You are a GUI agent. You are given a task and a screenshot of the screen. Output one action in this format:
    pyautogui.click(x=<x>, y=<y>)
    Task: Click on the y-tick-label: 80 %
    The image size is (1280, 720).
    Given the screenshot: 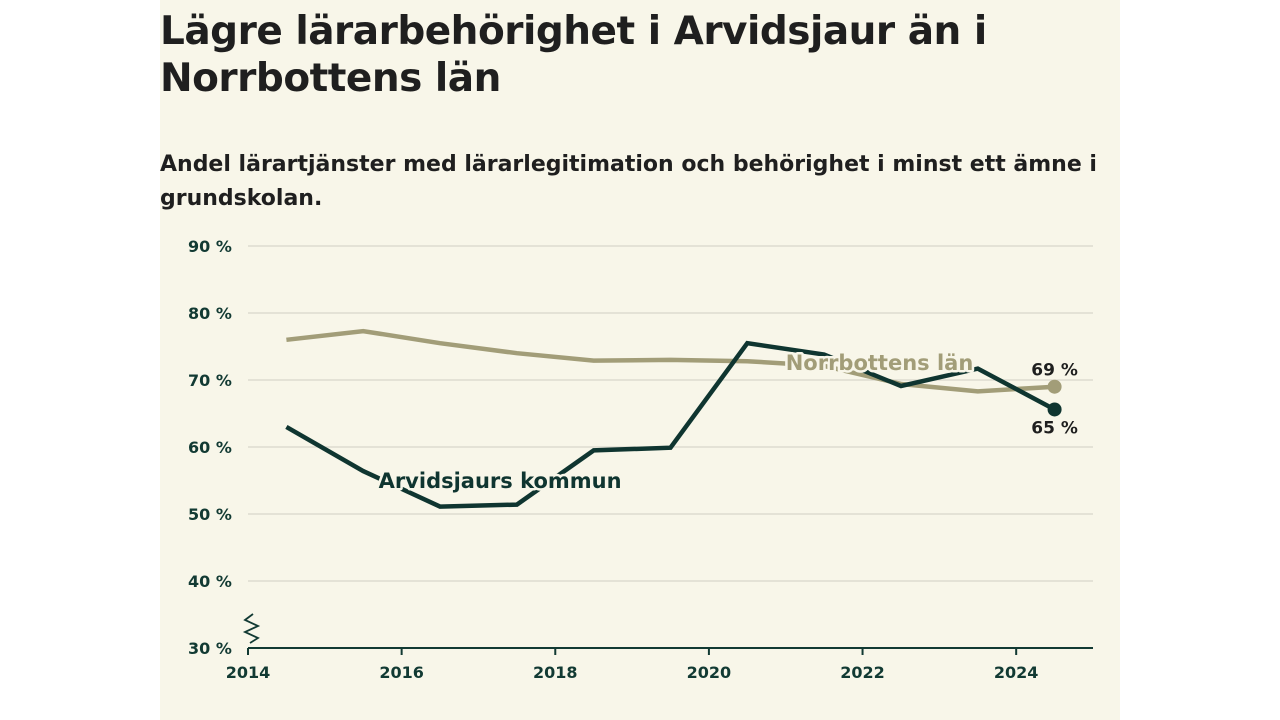 What is the action you would take?
    pyautogui.click(x=210, y=313)
    